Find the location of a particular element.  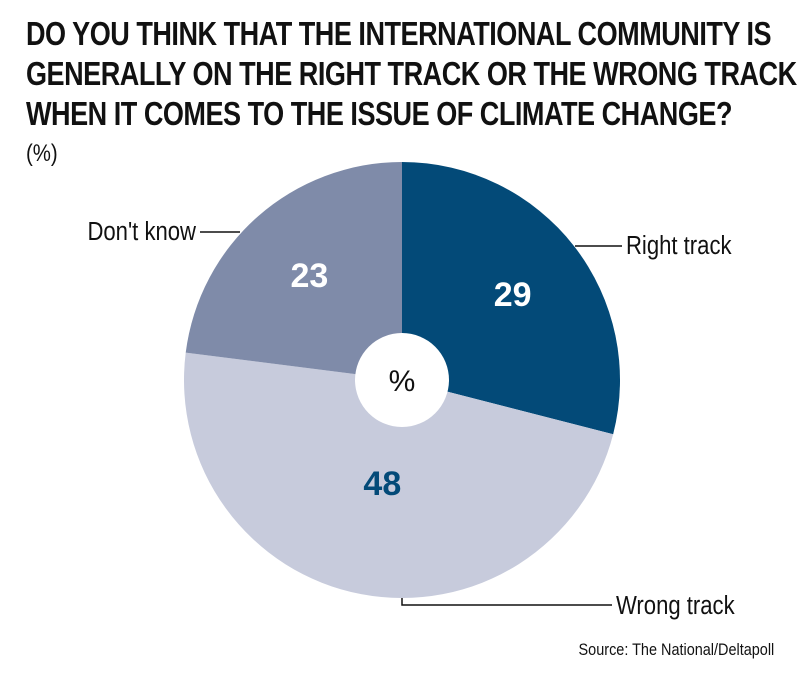

center-unit-label: % is located at coordinates (402, 381).